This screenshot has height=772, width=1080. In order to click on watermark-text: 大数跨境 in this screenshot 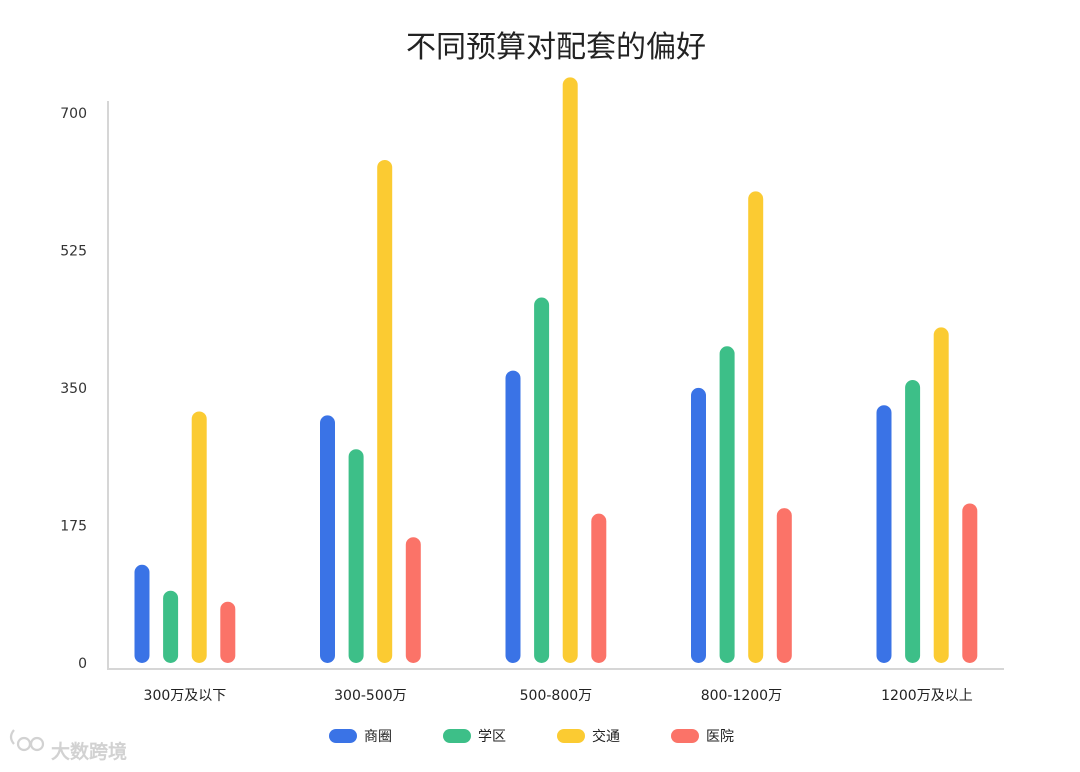, I will do `click(89, 751)`.